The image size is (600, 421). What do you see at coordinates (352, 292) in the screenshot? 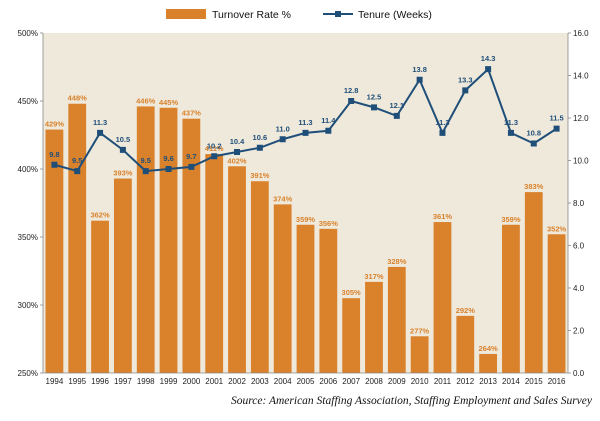
I see `bar-value-label: 305%` at bounding box center [352, 292].